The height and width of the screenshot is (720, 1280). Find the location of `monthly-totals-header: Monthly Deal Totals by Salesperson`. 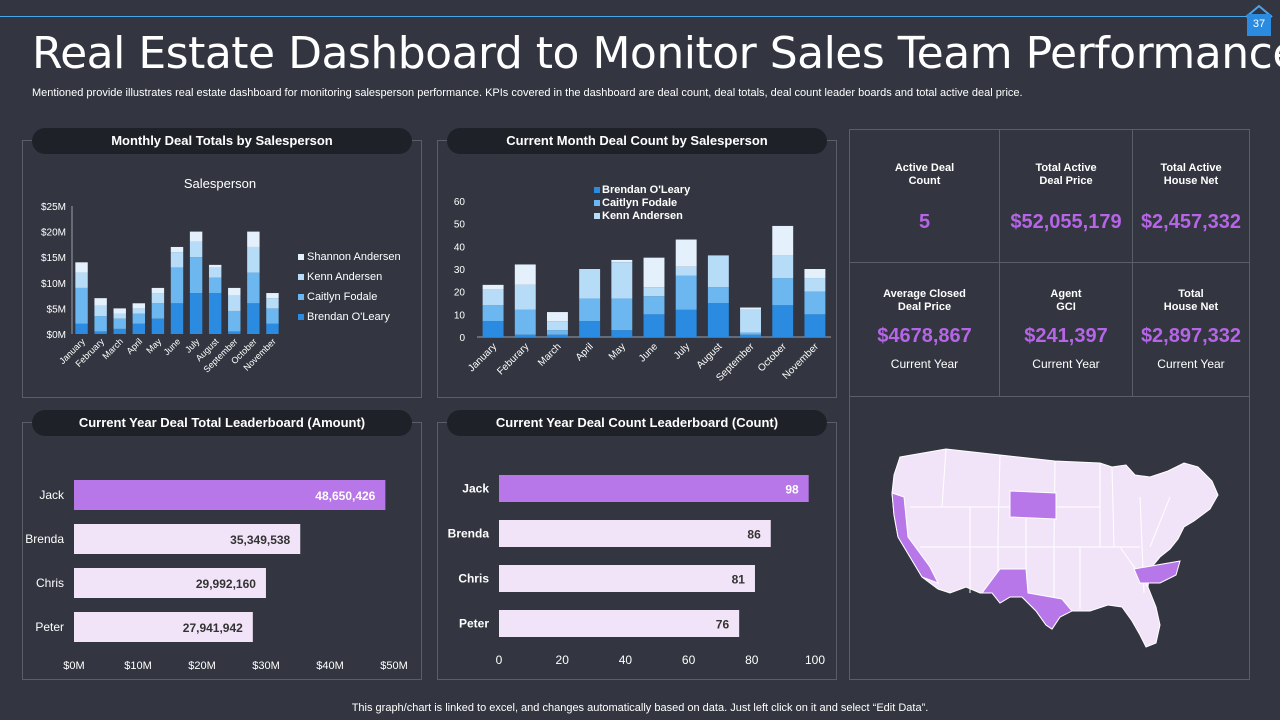

monthly-totals-header: Monthly Deal Totals by Salesperson is located at coordinates (222, 141).